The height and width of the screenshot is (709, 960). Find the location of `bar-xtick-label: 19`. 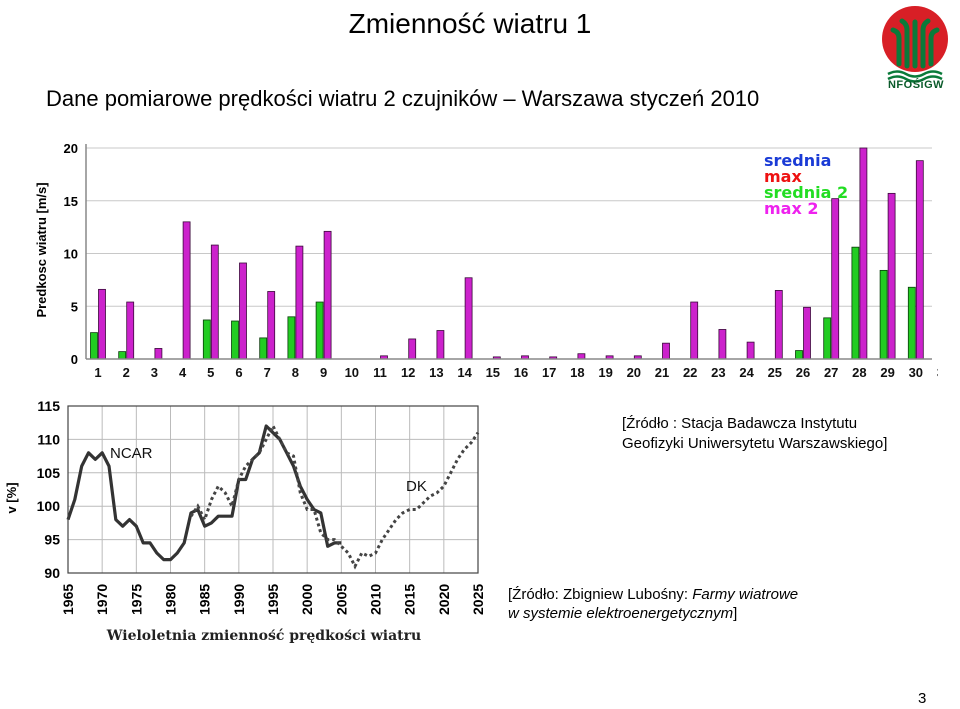

bar-xtick-label: 19 is located at coordinates (605, 372).